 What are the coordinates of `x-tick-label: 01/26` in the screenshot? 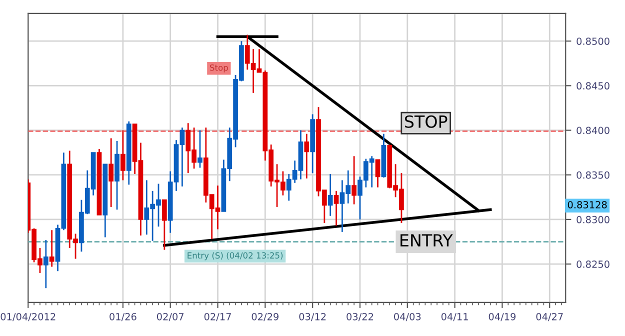 It's located at (123, 317).